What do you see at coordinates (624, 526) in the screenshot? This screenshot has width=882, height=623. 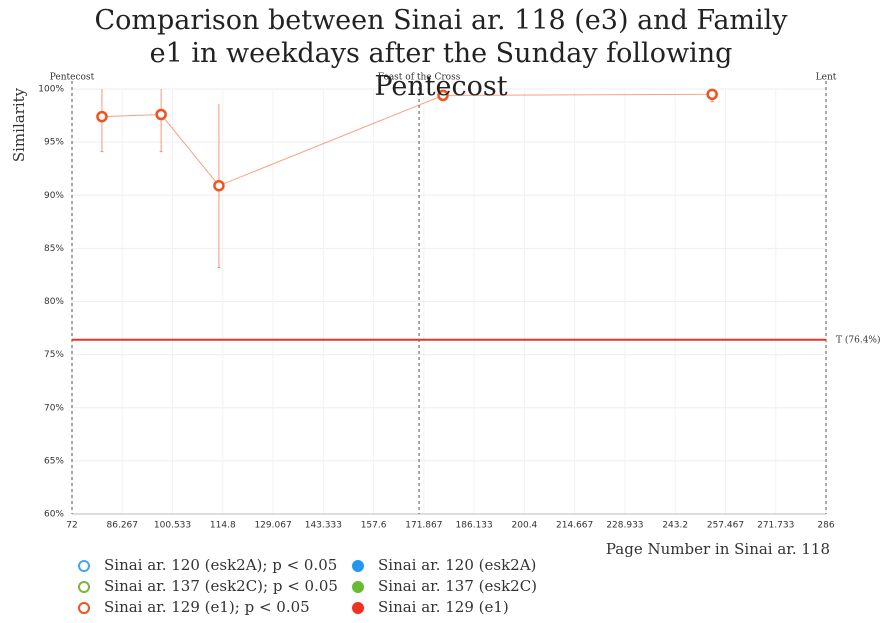 I see `x-tick-label: 228.933` at bounding box center [624, 526].